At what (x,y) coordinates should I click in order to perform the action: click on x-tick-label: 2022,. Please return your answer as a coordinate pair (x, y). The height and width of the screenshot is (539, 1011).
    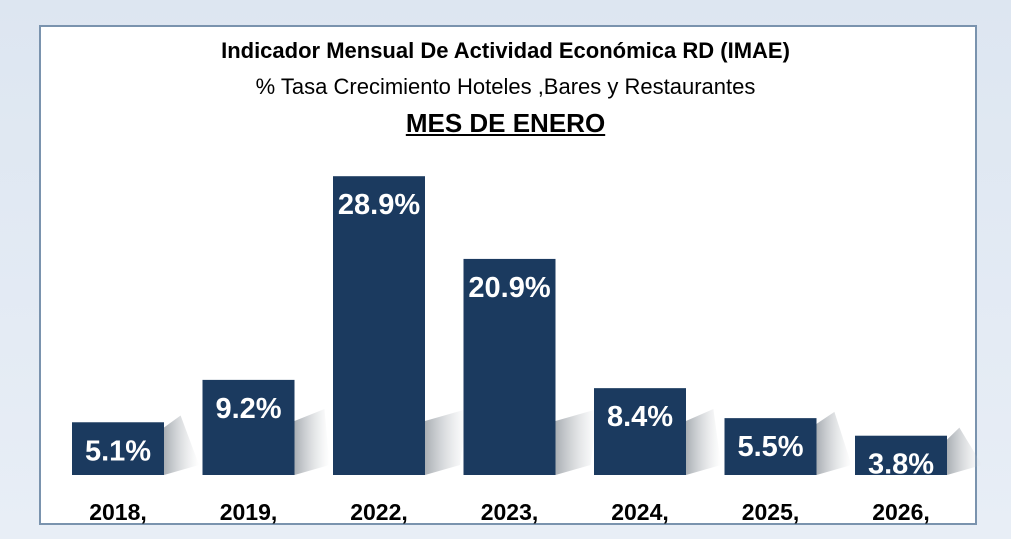
    Looking at the image, I should click on (379, 512).